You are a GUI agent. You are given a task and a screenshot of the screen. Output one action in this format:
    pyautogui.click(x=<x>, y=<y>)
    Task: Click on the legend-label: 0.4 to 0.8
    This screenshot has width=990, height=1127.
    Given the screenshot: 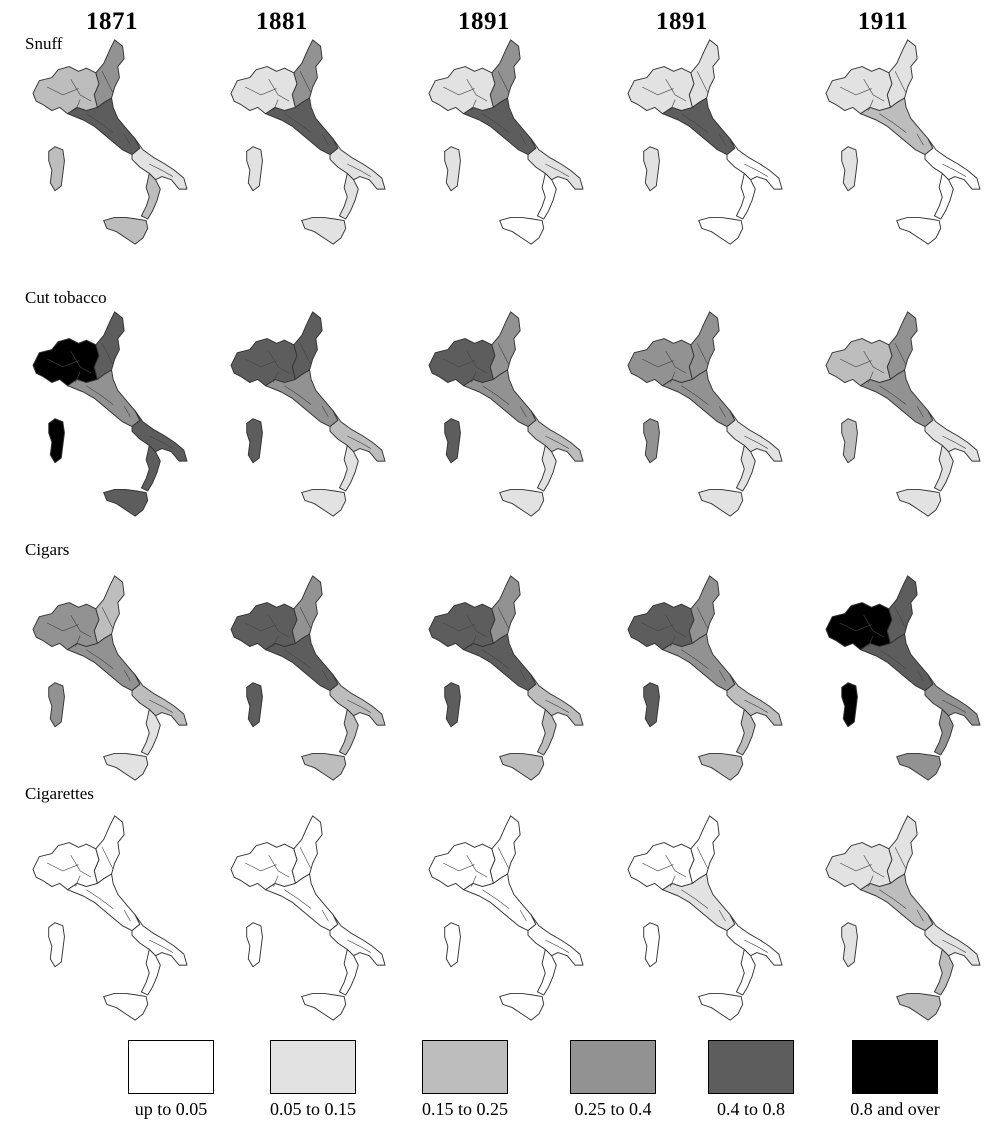 What is the action you would take?
    pyautogui.click(x=750, y=1109)
    